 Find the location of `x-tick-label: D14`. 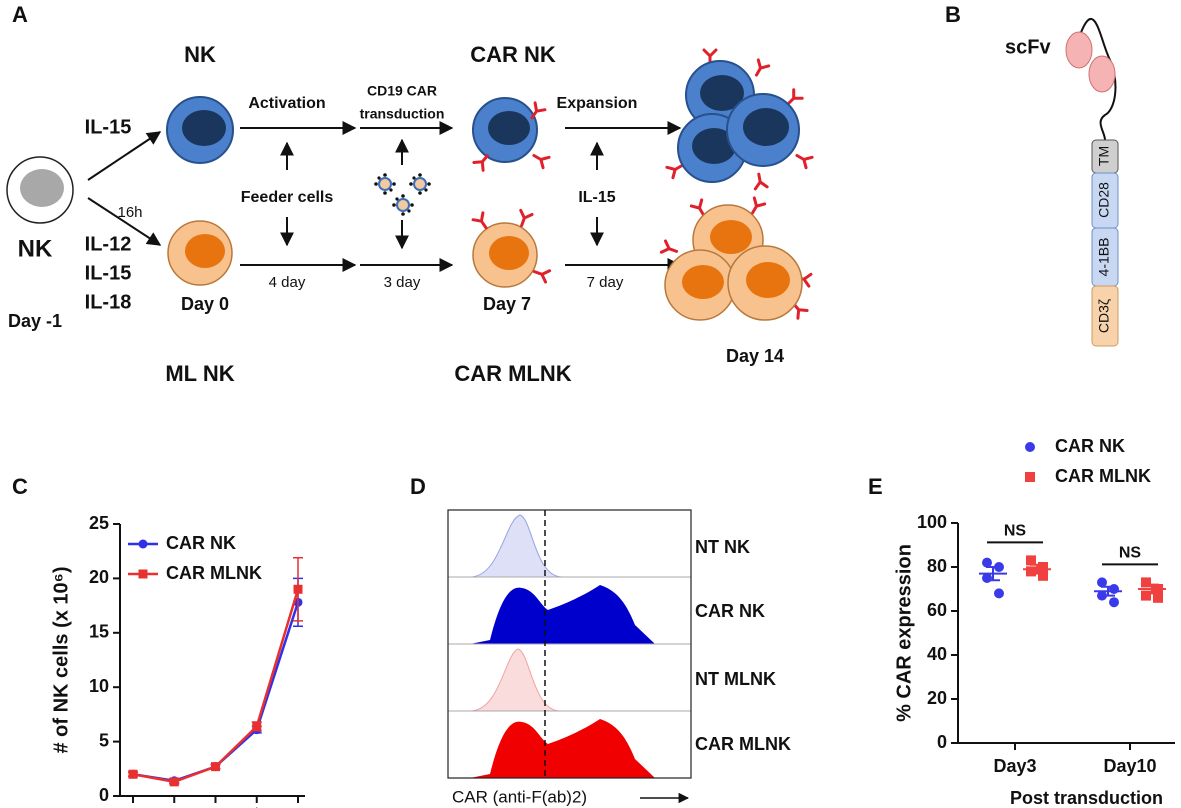

x-tick-label: D14 is located at coordinates (291, 806).